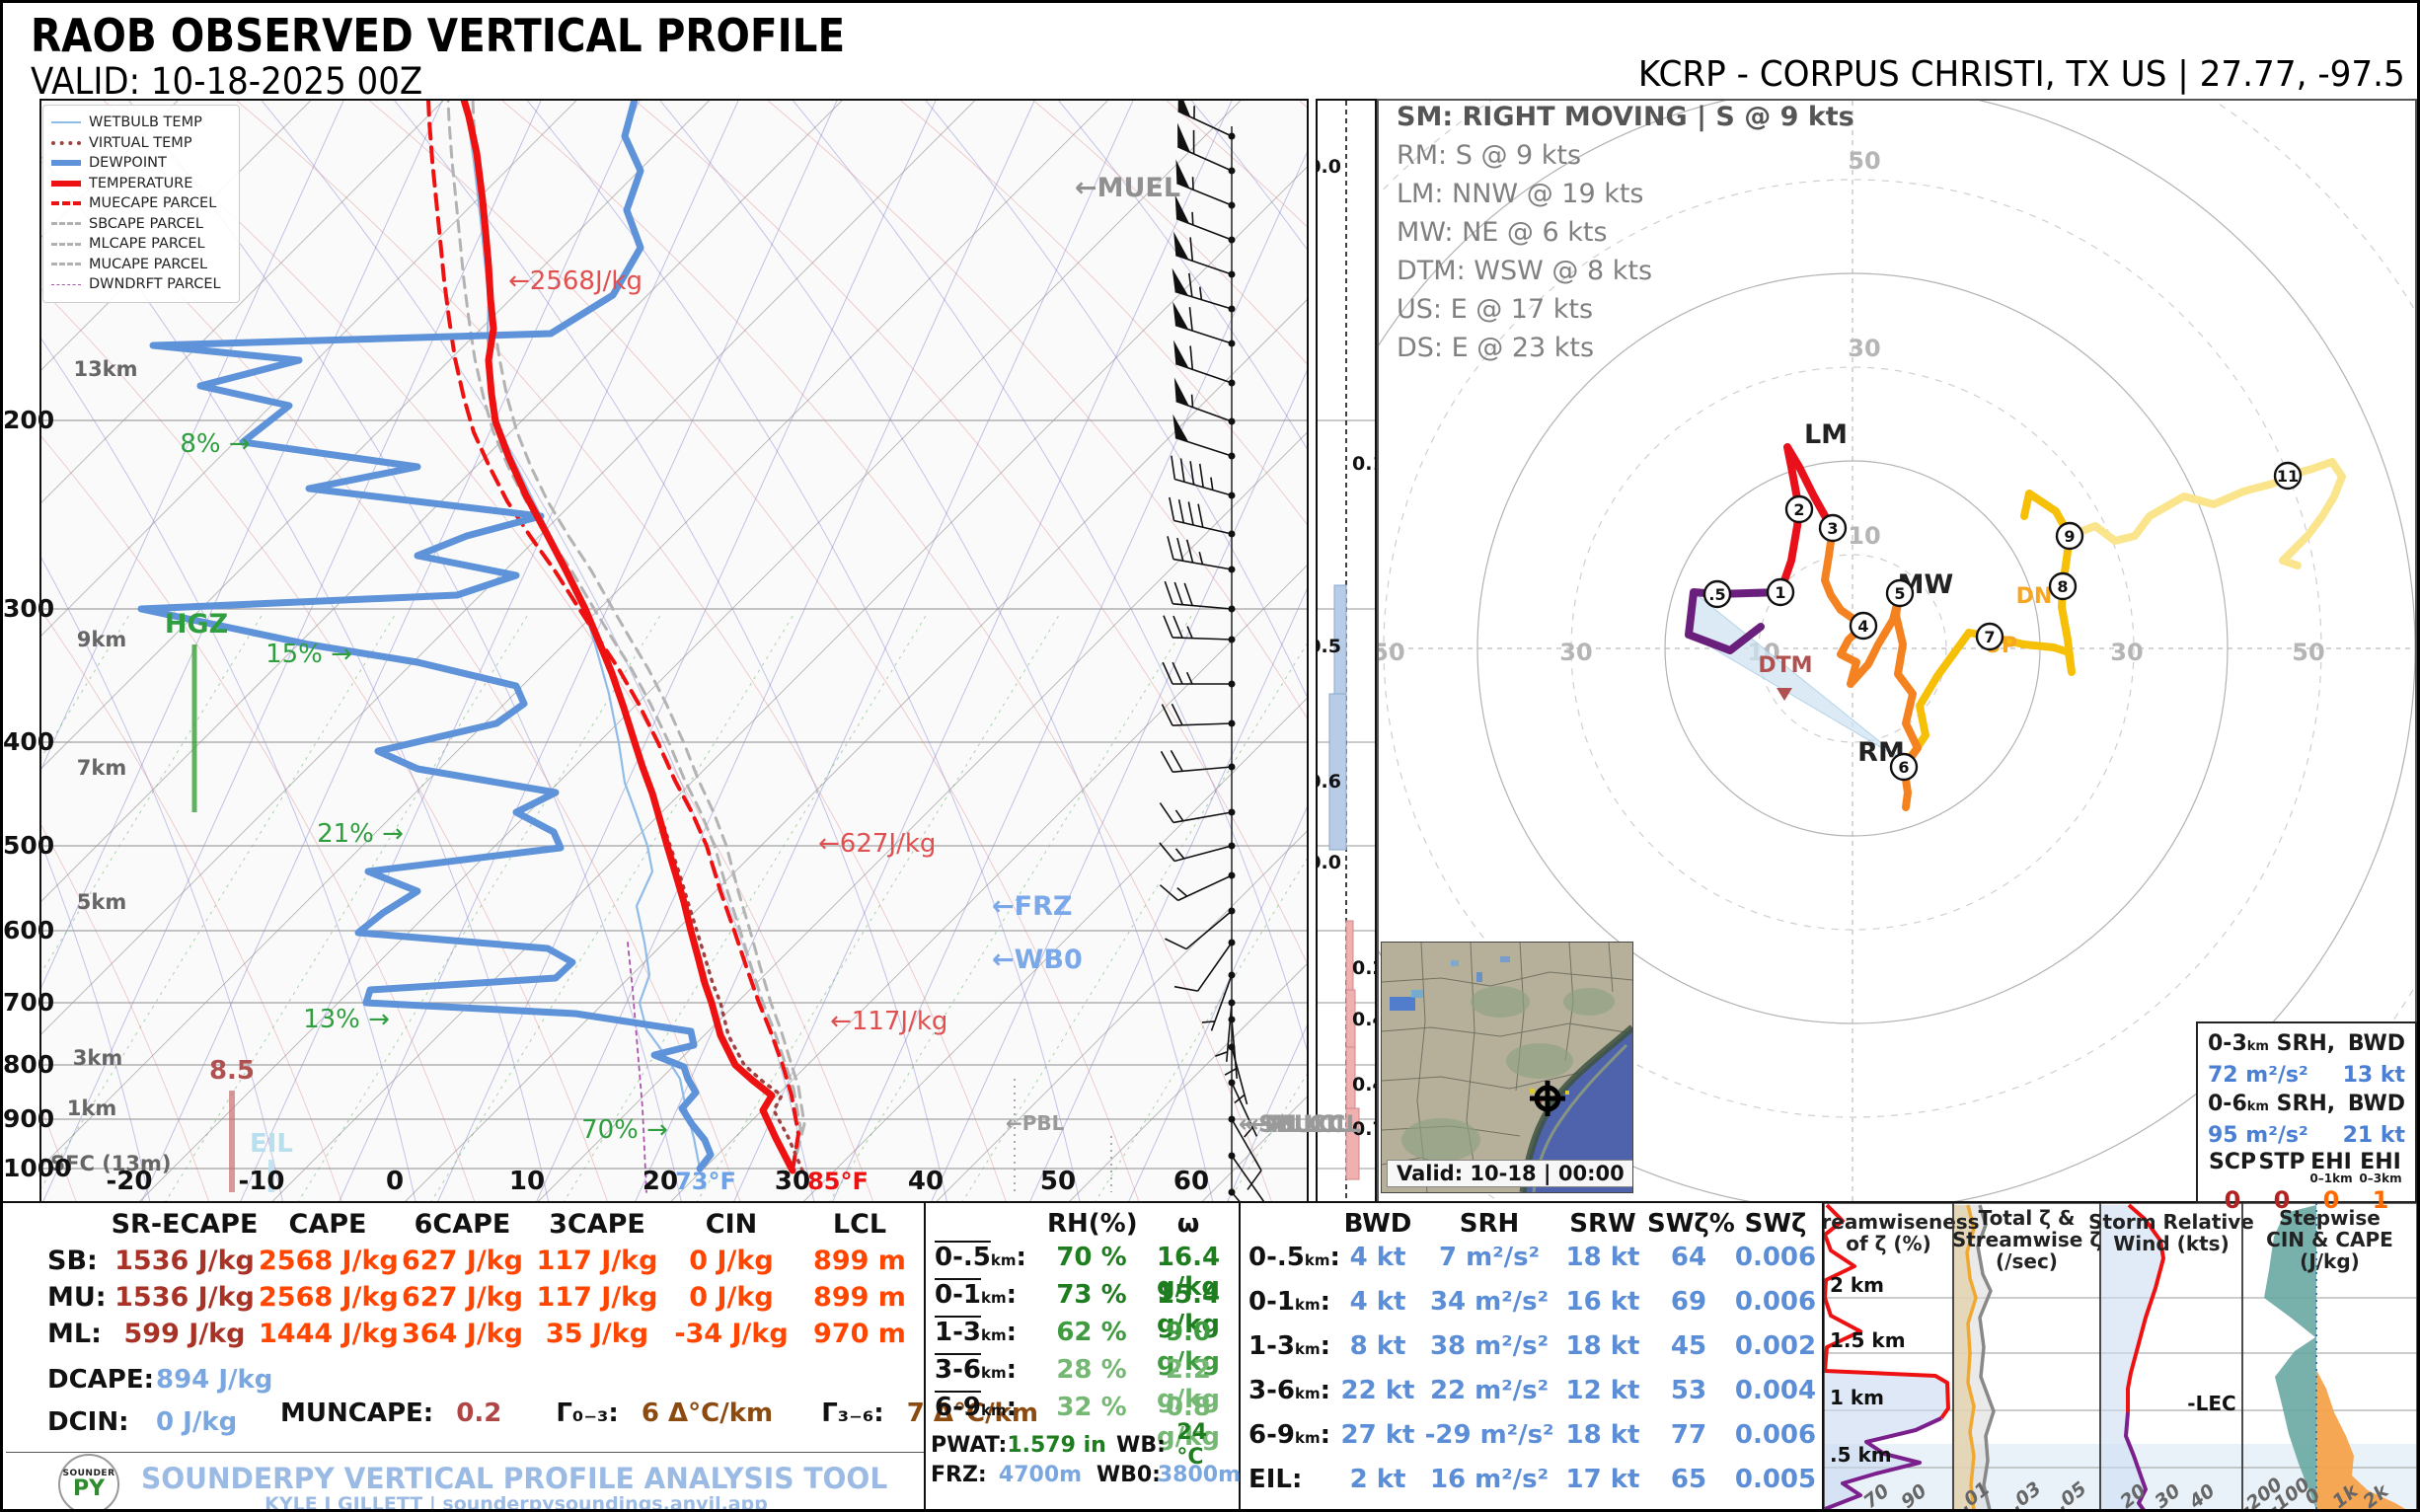  Describe the element at coordinates (1077, 1348) in the screenshot. I see `rh-table-row: 1-3km: 62 % 9.0 g/kg` at that location.